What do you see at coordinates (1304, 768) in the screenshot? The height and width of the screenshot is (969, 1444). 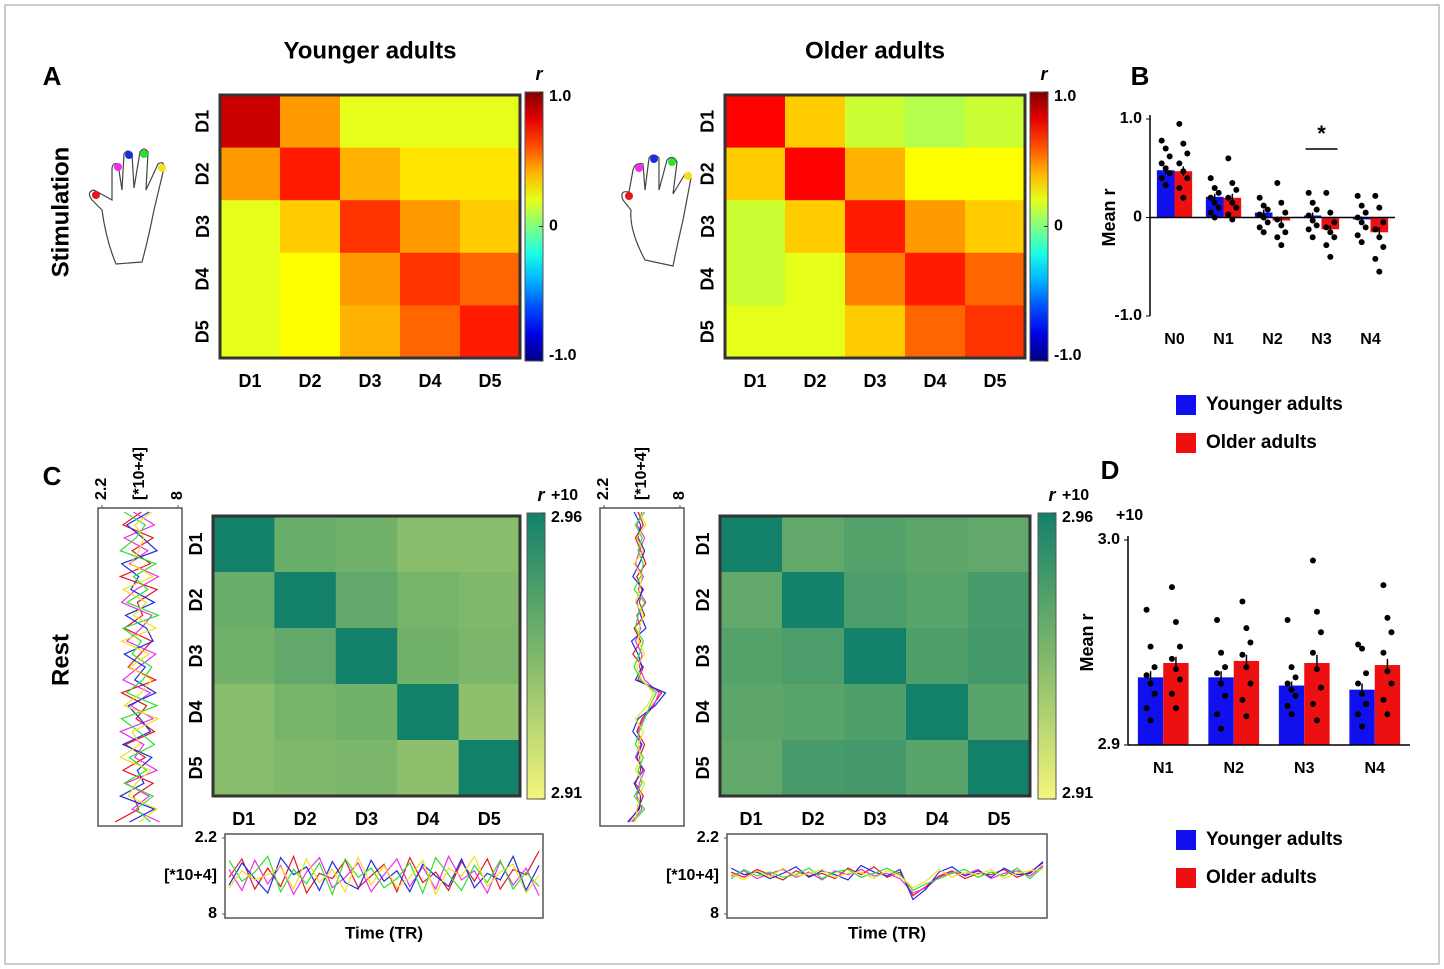 I see `x-tick-label: N3` at bounding box center [1304, 768].